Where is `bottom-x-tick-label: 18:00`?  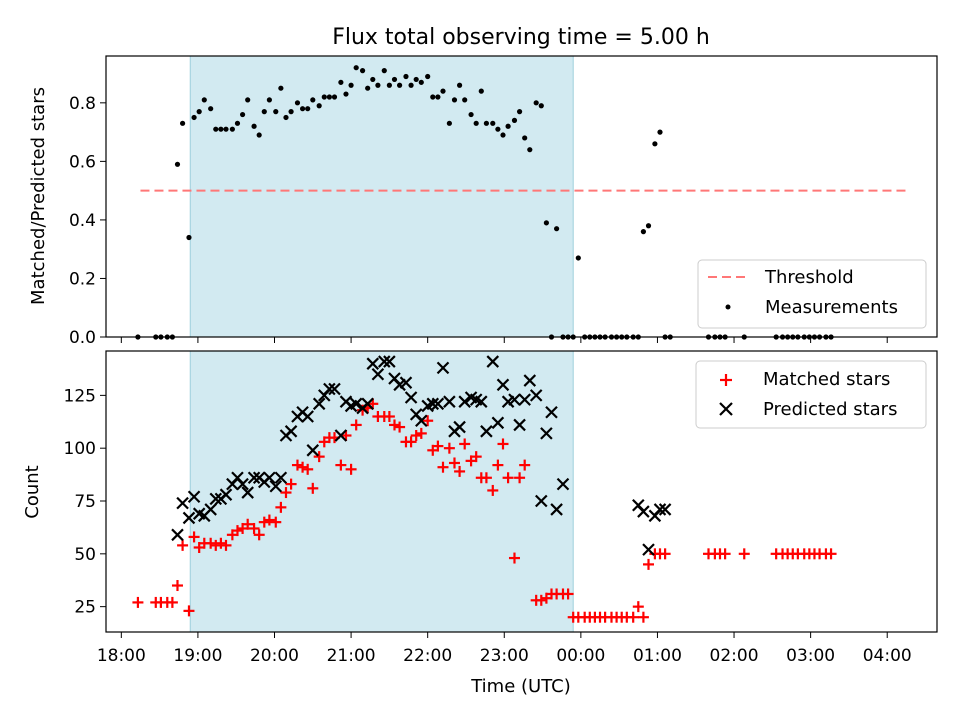
bottom-x-tick-label: 18:00 is located at coordinates (121, 656).